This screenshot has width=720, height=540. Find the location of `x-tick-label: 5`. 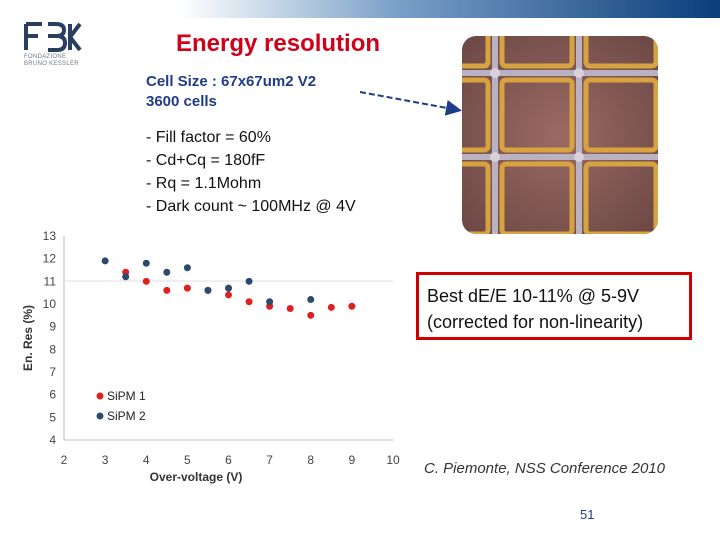

x-tick-label: 5 is located at coordinates (187, 460).